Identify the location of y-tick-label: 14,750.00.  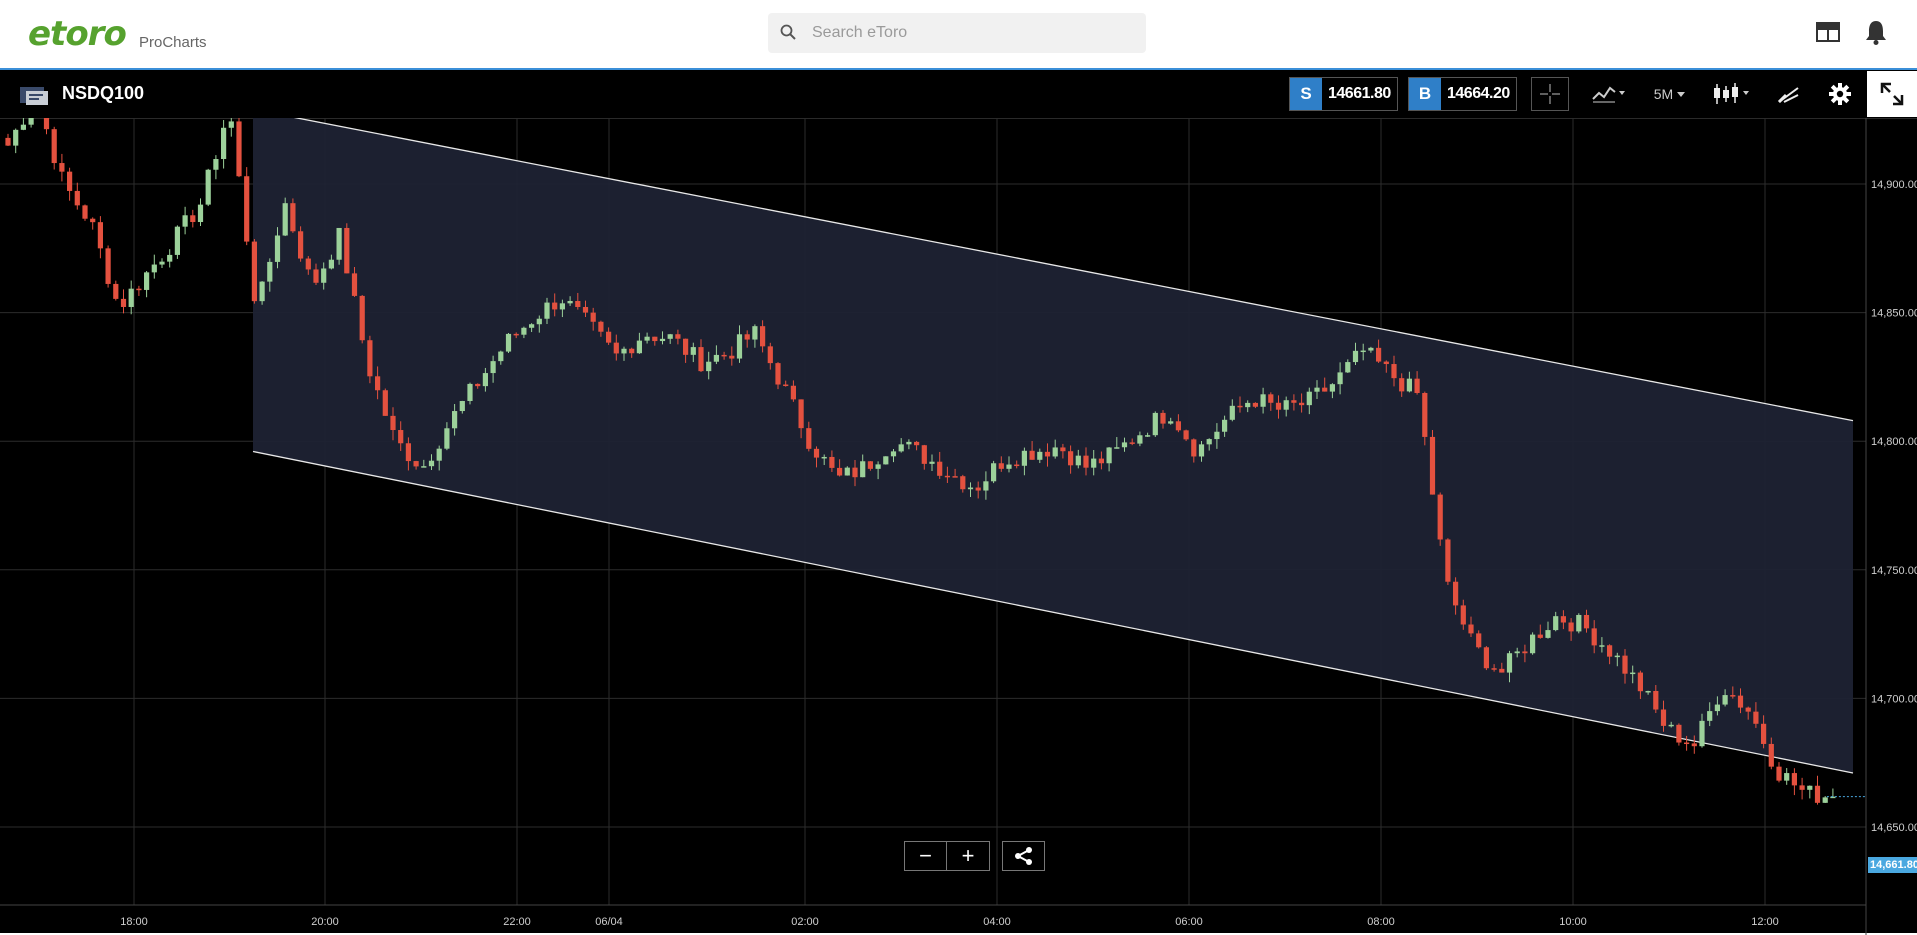
(1894, 571).